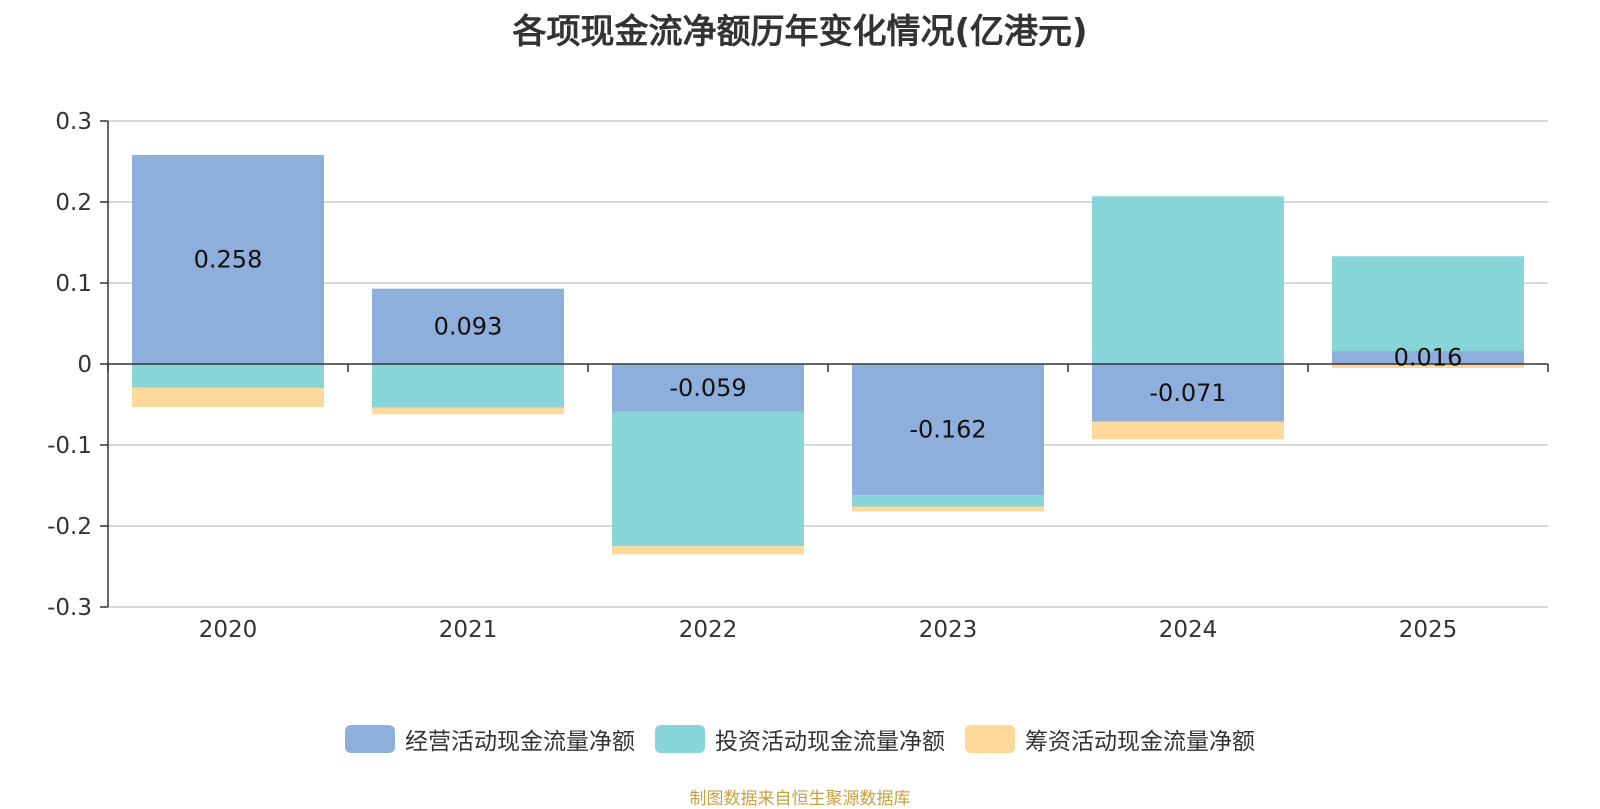  Describe the element at coordinates (73, 284) in the screenshot. I see `y-tick-label: 0.1` at that location.